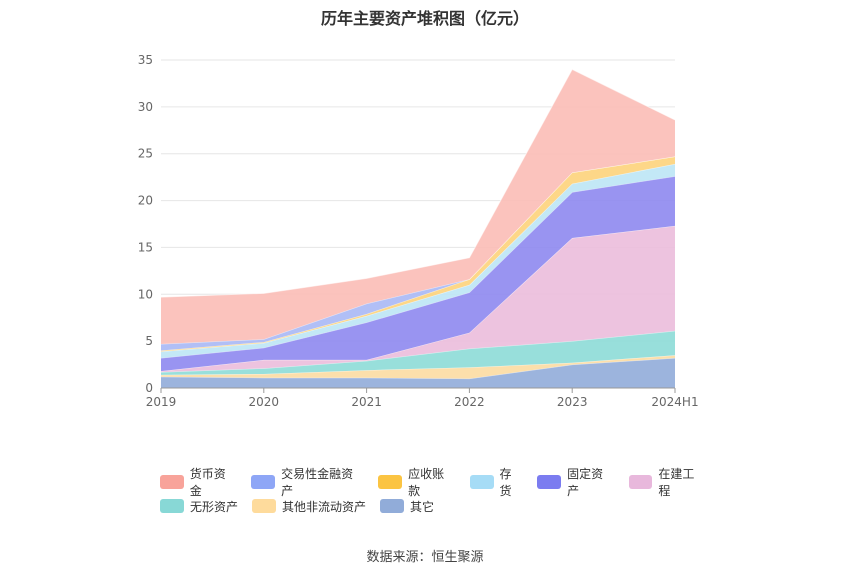 The width and height of the screenshot is (850, 575). Describe the element at coordinates (145, 154) in the screenshot. I see `y-tick-label: 25` at that location.